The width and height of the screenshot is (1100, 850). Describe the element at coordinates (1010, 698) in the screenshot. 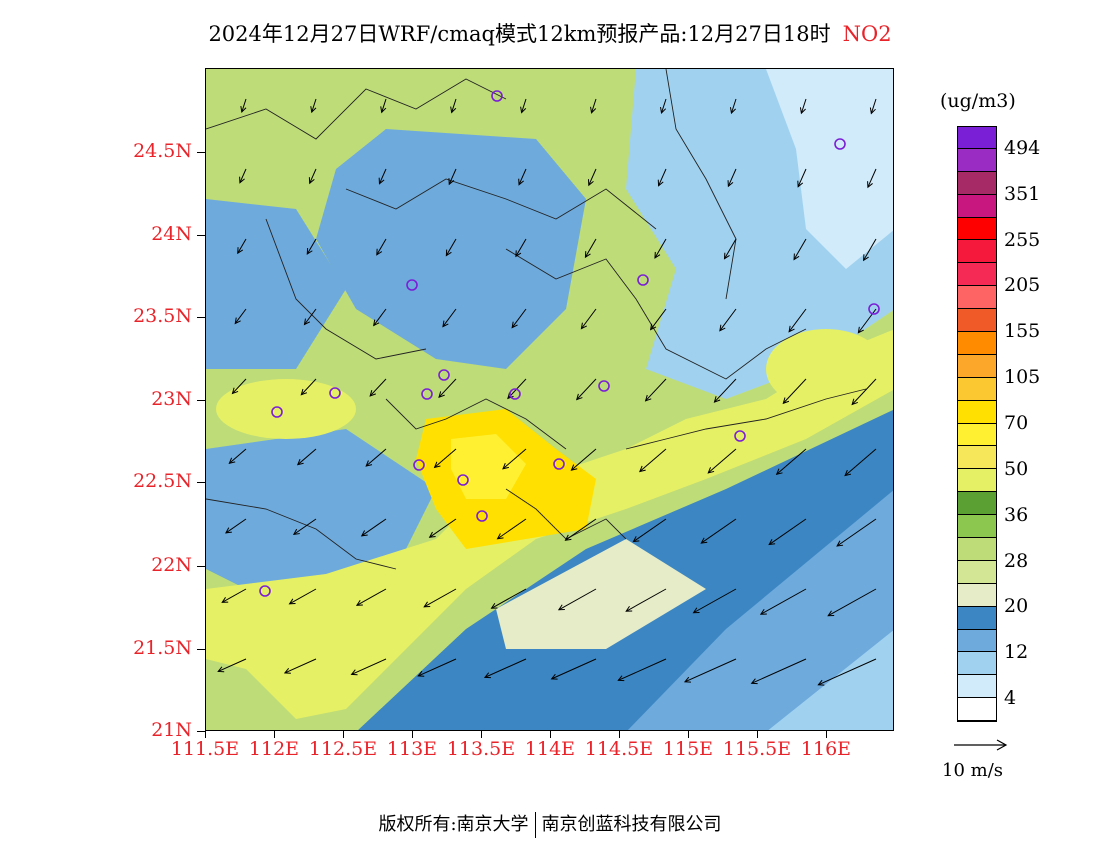

I see `colorbar-label: 4` at that location.